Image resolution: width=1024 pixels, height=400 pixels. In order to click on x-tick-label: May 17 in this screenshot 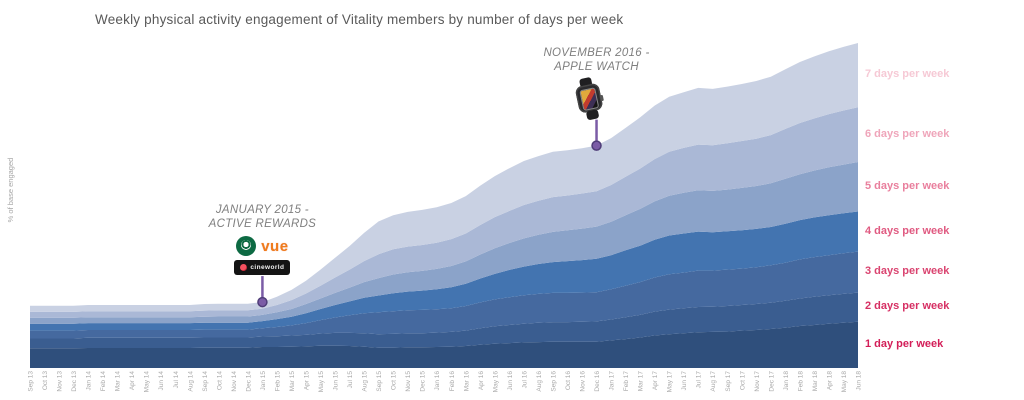, I will do `click(670, 382)`.